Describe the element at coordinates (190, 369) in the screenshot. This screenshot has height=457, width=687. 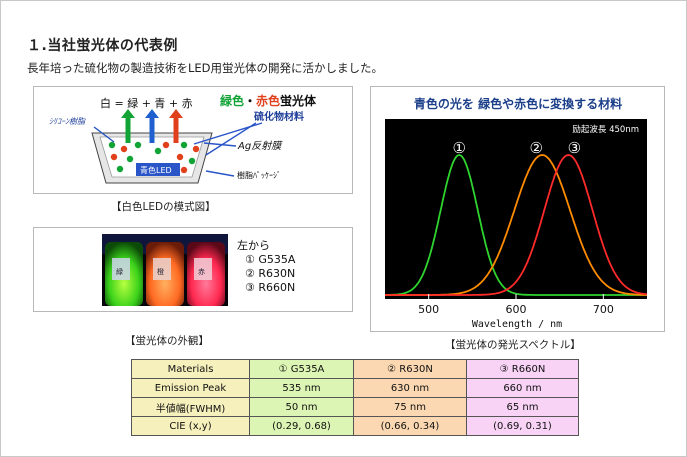
I see `table-header-cell: Materials` at that location.